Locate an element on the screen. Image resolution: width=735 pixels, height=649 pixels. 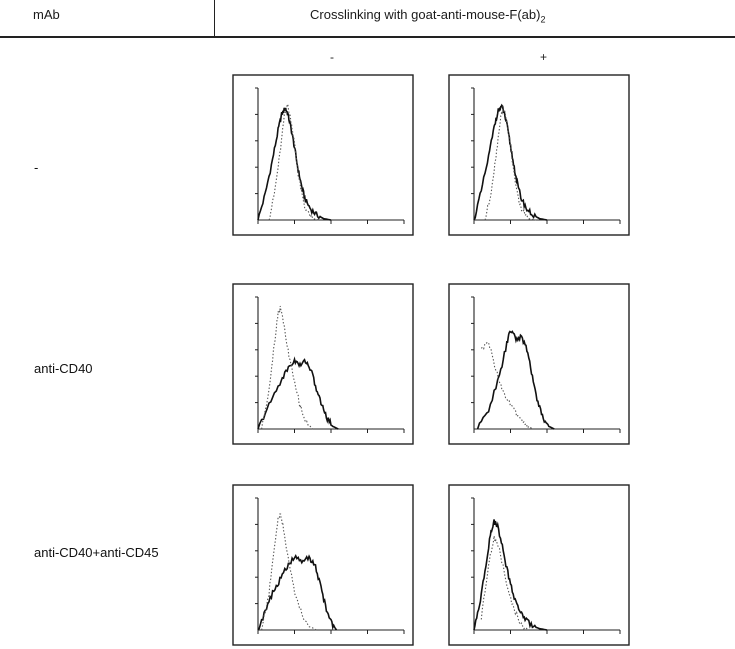
histogram-anti-cd40-plus is located at coordinates (539, 364).